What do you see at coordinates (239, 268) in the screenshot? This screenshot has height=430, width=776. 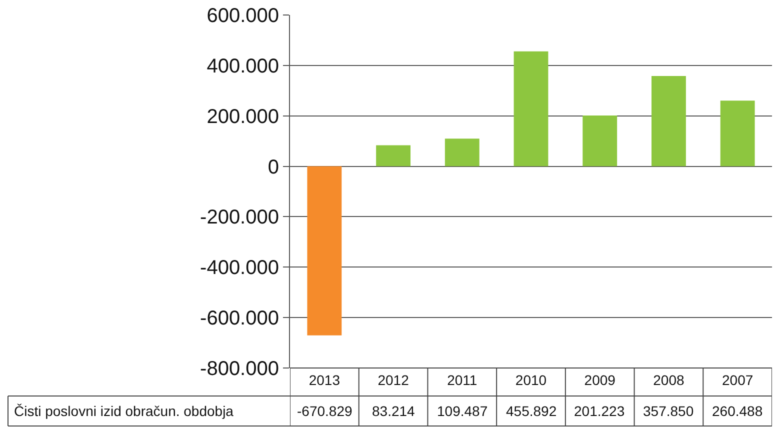 I see `y-tick-label: -400.000` at bounding box center [239, 268].